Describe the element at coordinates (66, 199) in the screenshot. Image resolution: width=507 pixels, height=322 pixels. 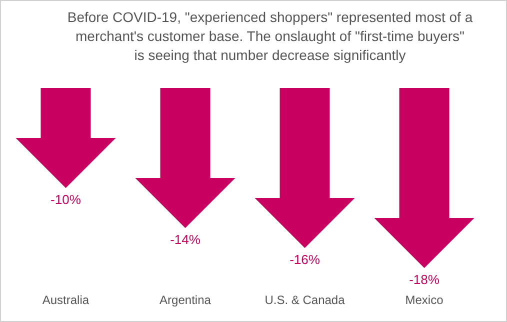
I see `data-label: -10%` at that location.